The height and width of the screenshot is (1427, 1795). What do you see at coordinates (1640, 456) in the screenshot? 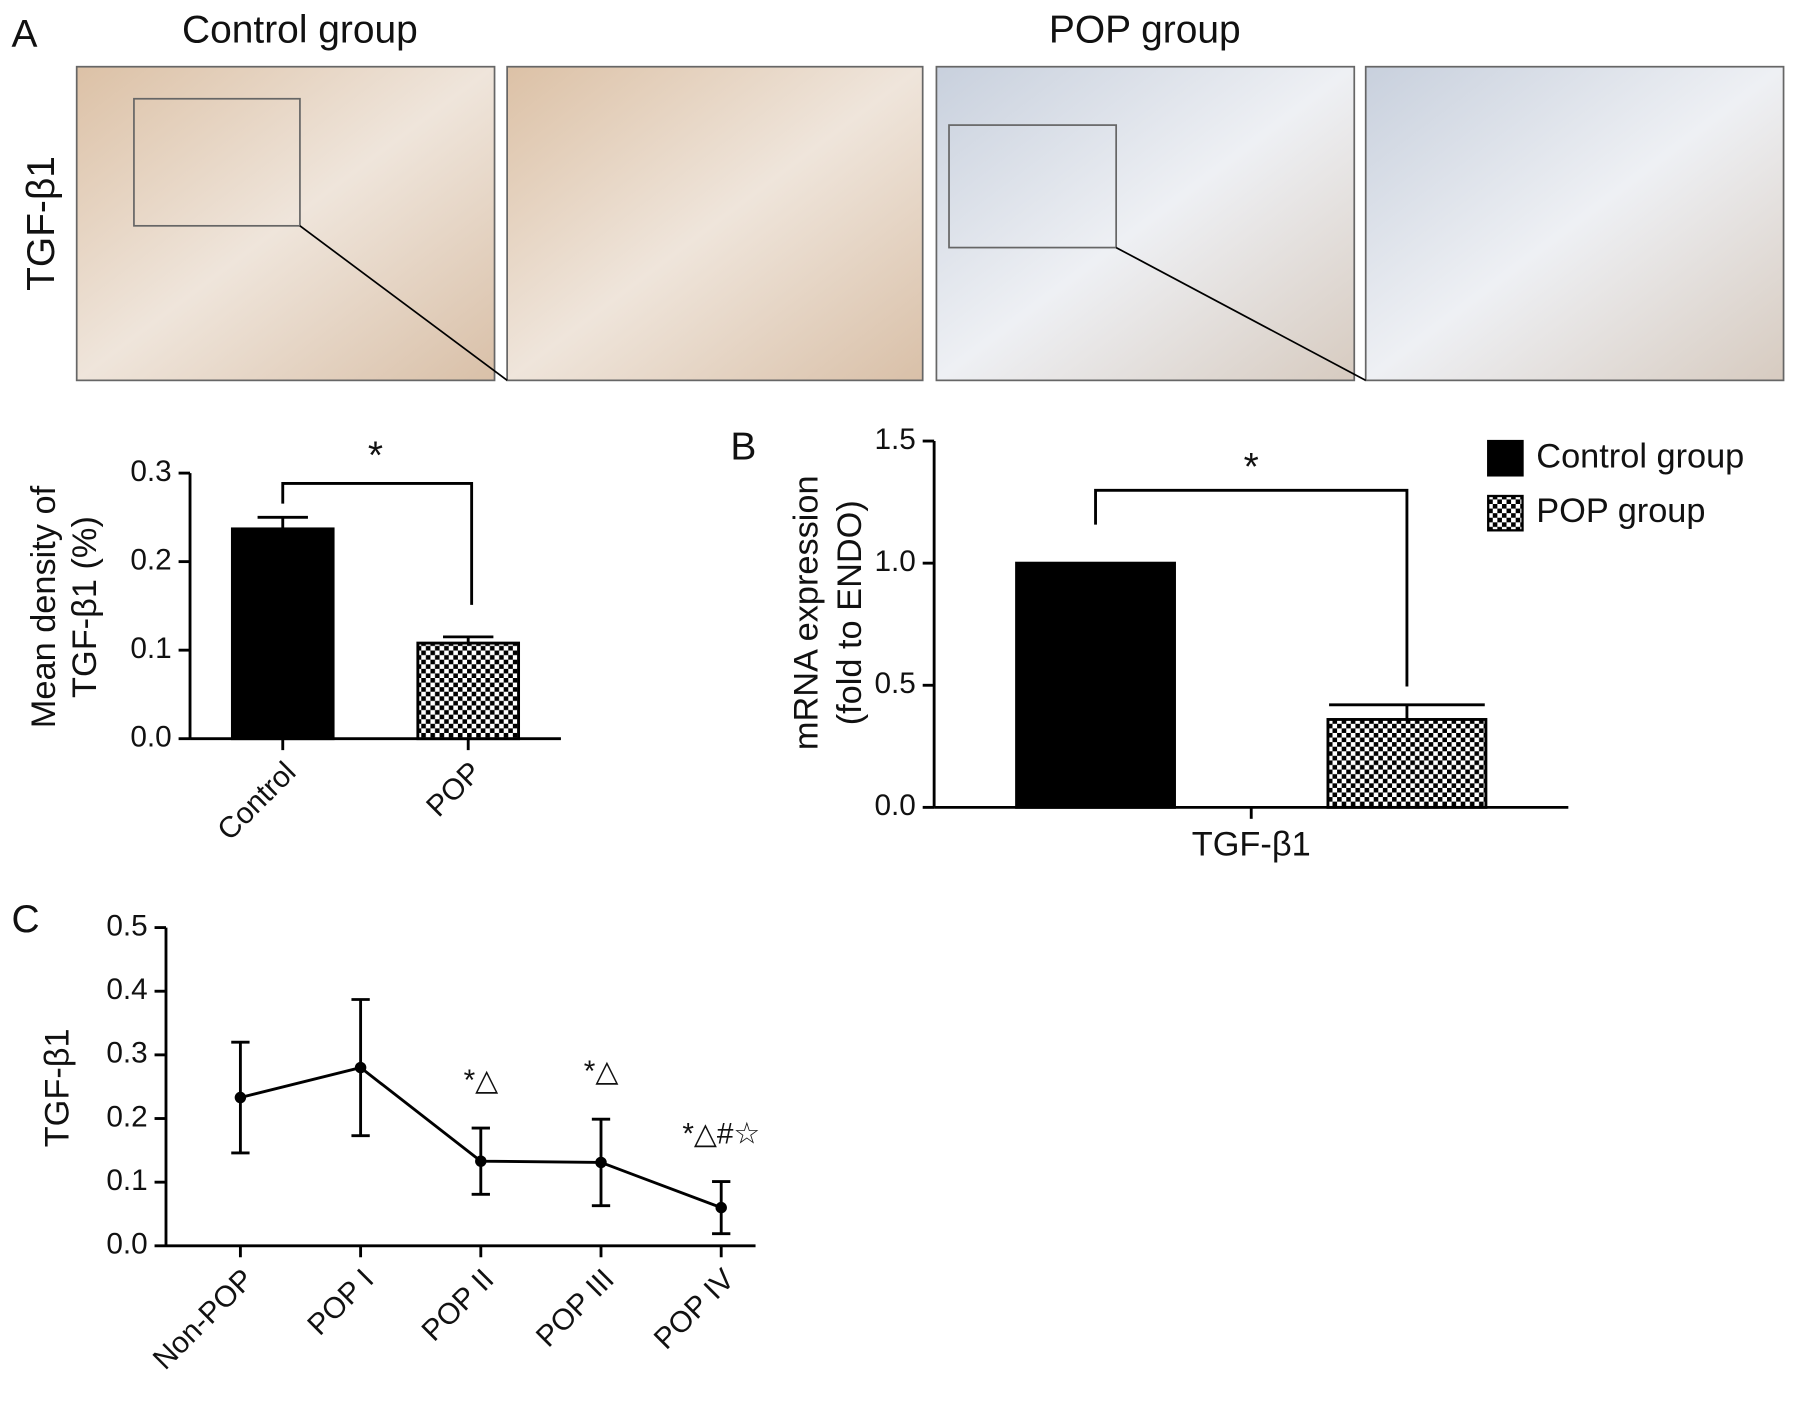
I see `legend-label: Control group` at bounding box center [1640, 456].